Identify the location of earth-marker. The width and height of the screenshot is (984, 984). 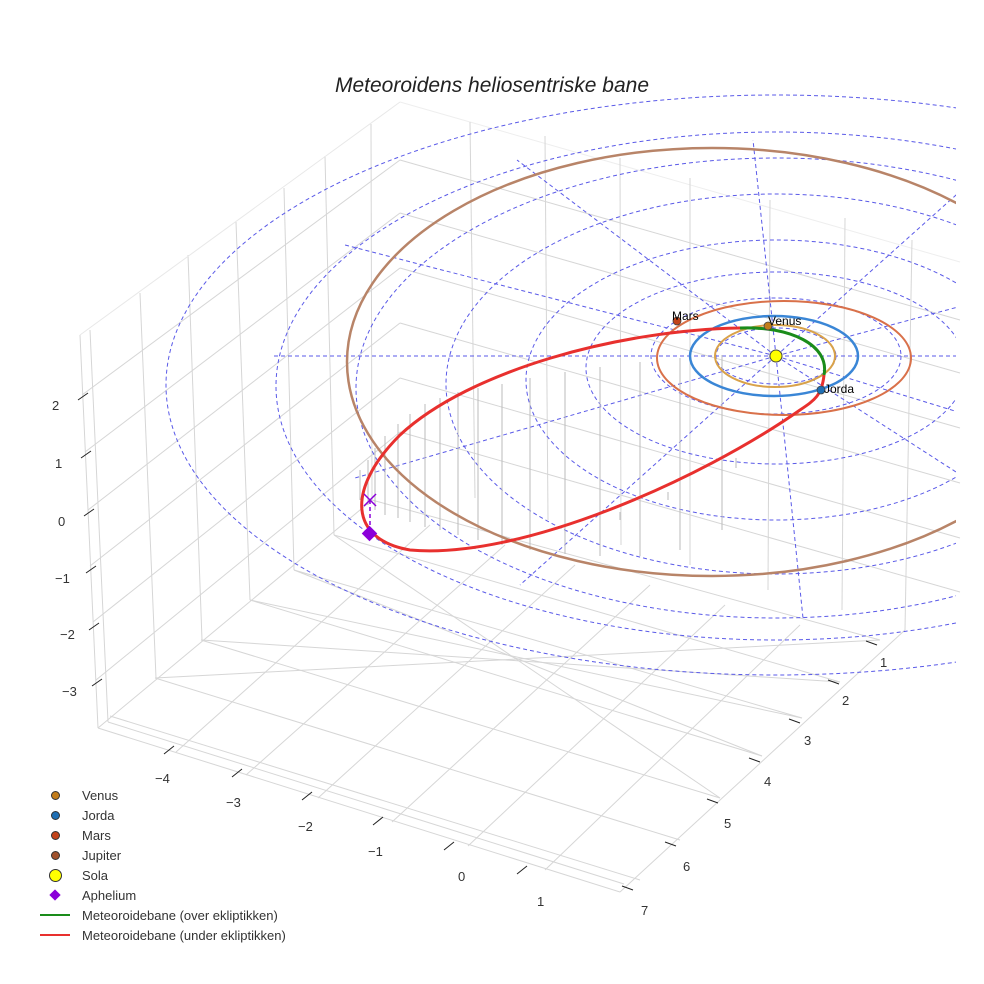
(821, 390).